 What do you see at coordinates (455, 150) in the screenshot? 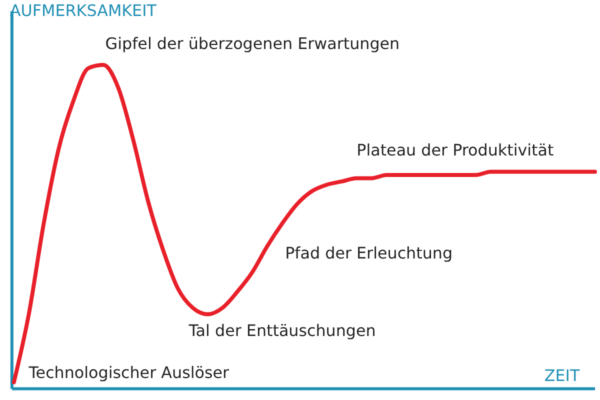
I see `annotation: Plateau der Produktivität` at bounding box center [455, 150].